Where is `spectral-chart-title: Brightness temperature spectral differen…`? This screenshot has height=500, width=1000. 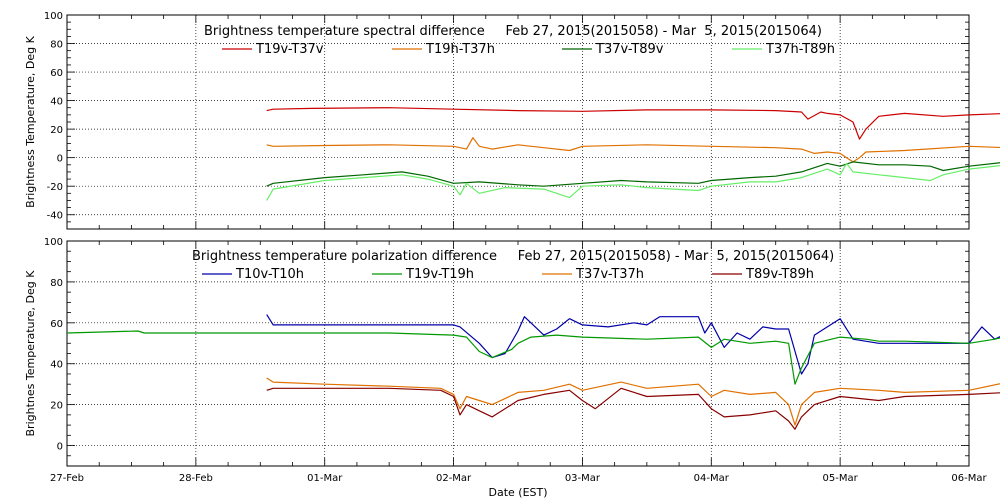
spectral-chart-title: Brightness temperature spectral differen… is located at coordinates (513, 31).